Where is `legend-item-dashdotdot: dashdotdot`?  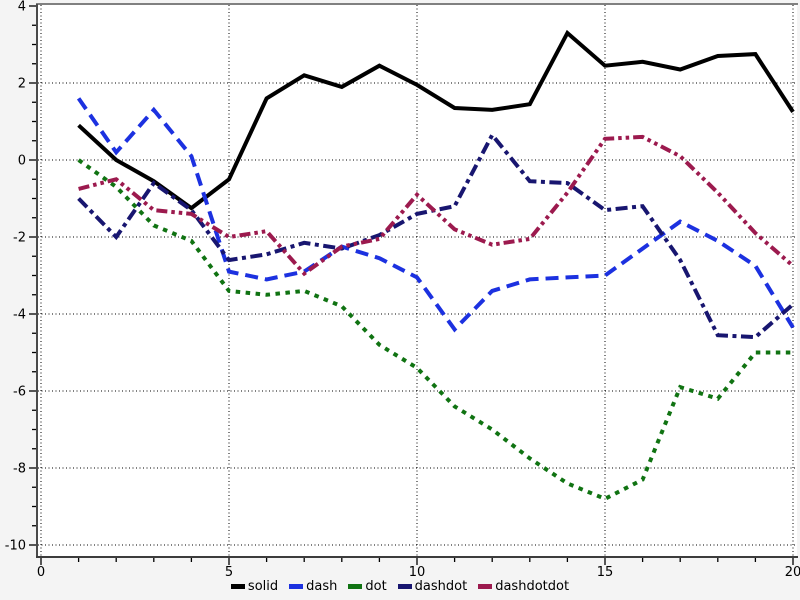
legend-item-dashdotdot: dashdotdot is located at coordinates (523, 586).